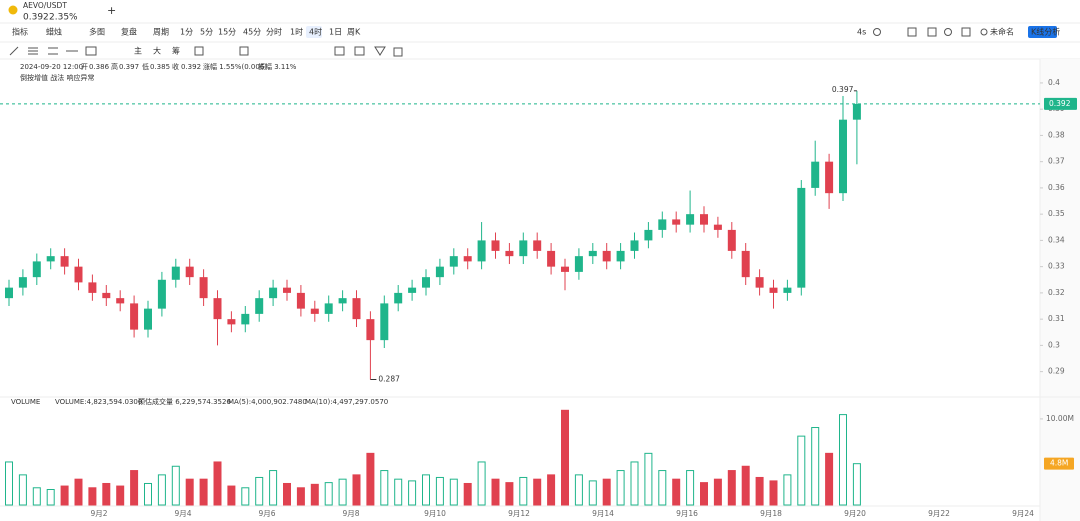 Image resolution: width=1080 pixels, height=521 pixels. I want to click on x-tick-label: 9月10, so click(435, 513).